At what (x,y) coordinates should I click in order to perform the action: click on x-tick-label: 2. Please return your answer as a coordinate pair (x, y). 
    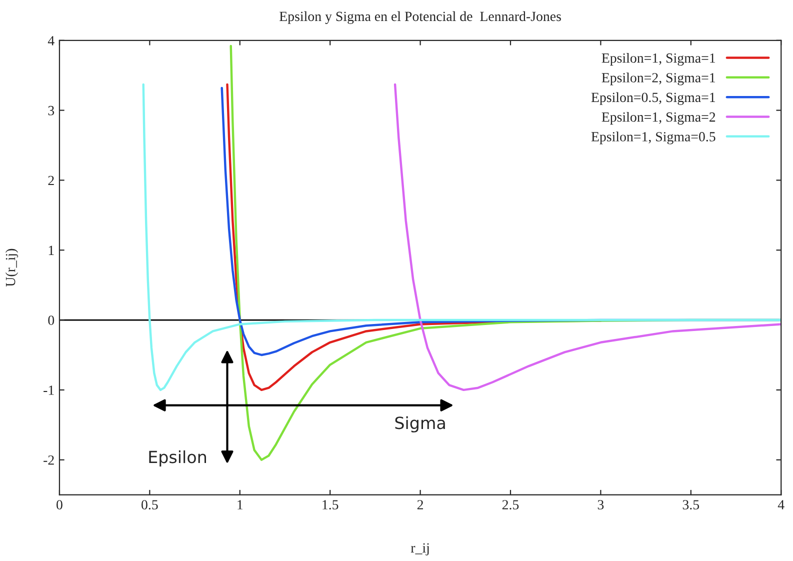
    Looking at the image, I should click on (420, 505).